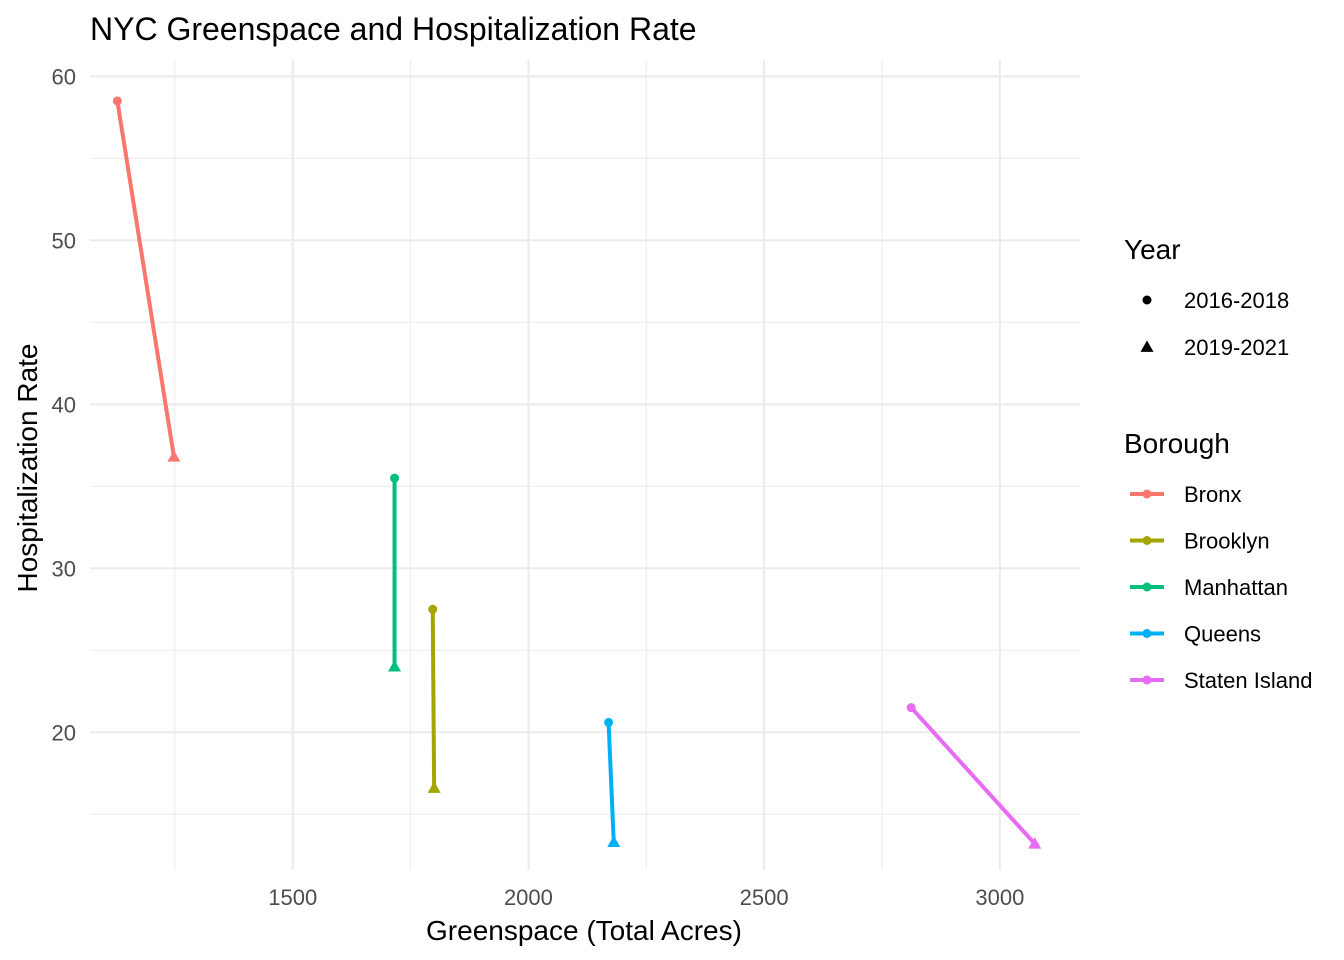  I want to click on legend-label-borough: Brooklyn, so click(1227, 541).